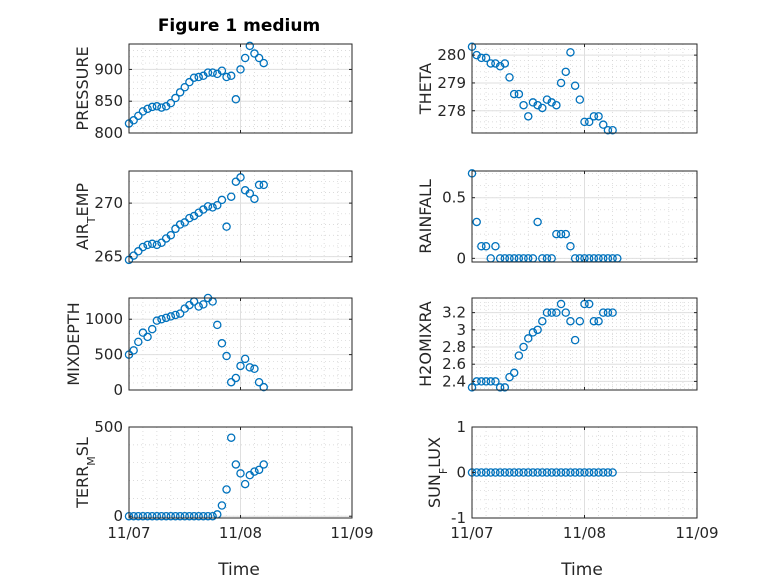  What do you see at coordinates (454, 381) in the screenshot?
I see `y-tick-label: 2.4` at bounding box center [454, 381].